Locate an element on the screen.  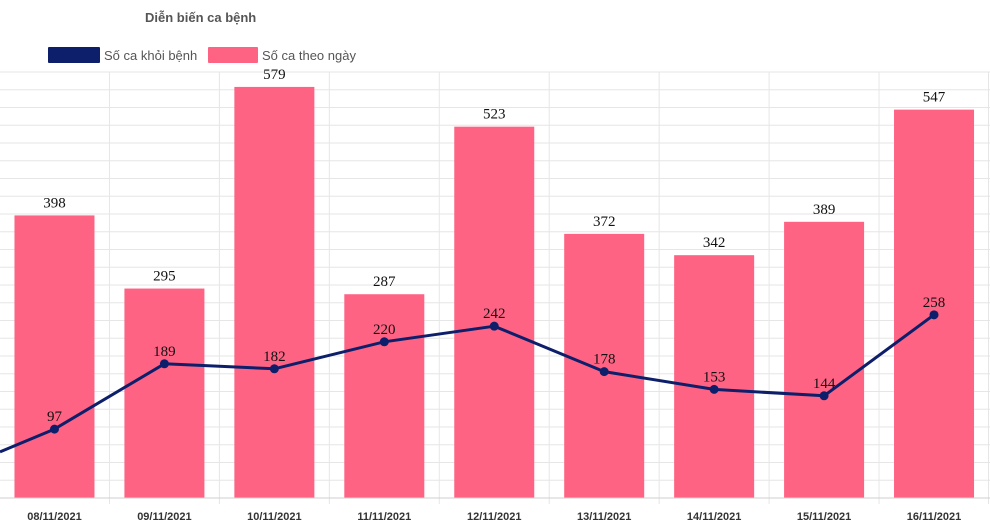
bar-value-label: 523 is located at coordinates (494, 115).